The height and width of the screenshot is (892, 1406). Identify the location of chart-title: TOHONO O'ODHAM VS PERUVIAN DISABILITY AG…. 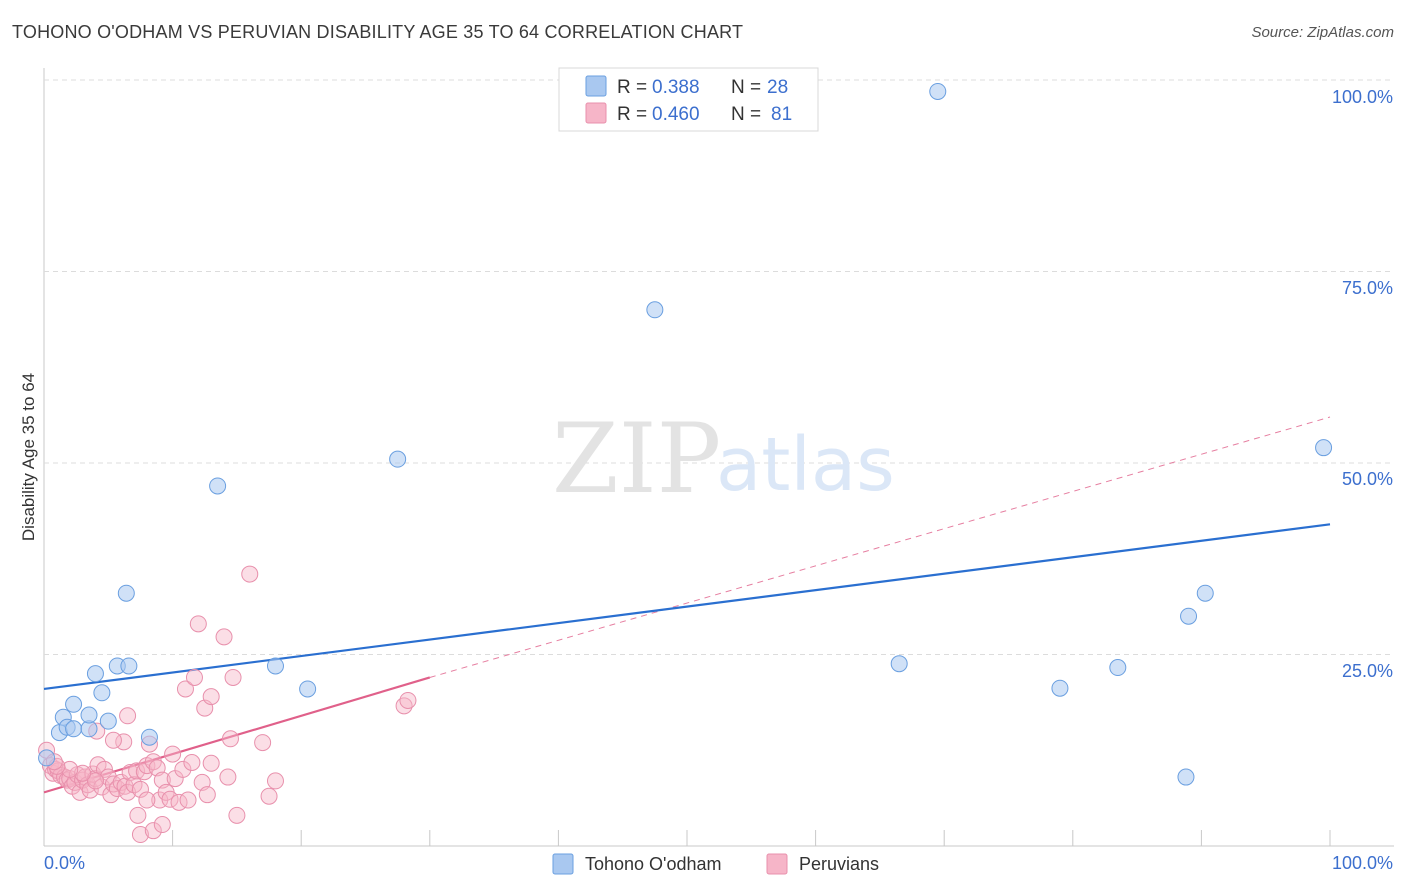
(378, 32).